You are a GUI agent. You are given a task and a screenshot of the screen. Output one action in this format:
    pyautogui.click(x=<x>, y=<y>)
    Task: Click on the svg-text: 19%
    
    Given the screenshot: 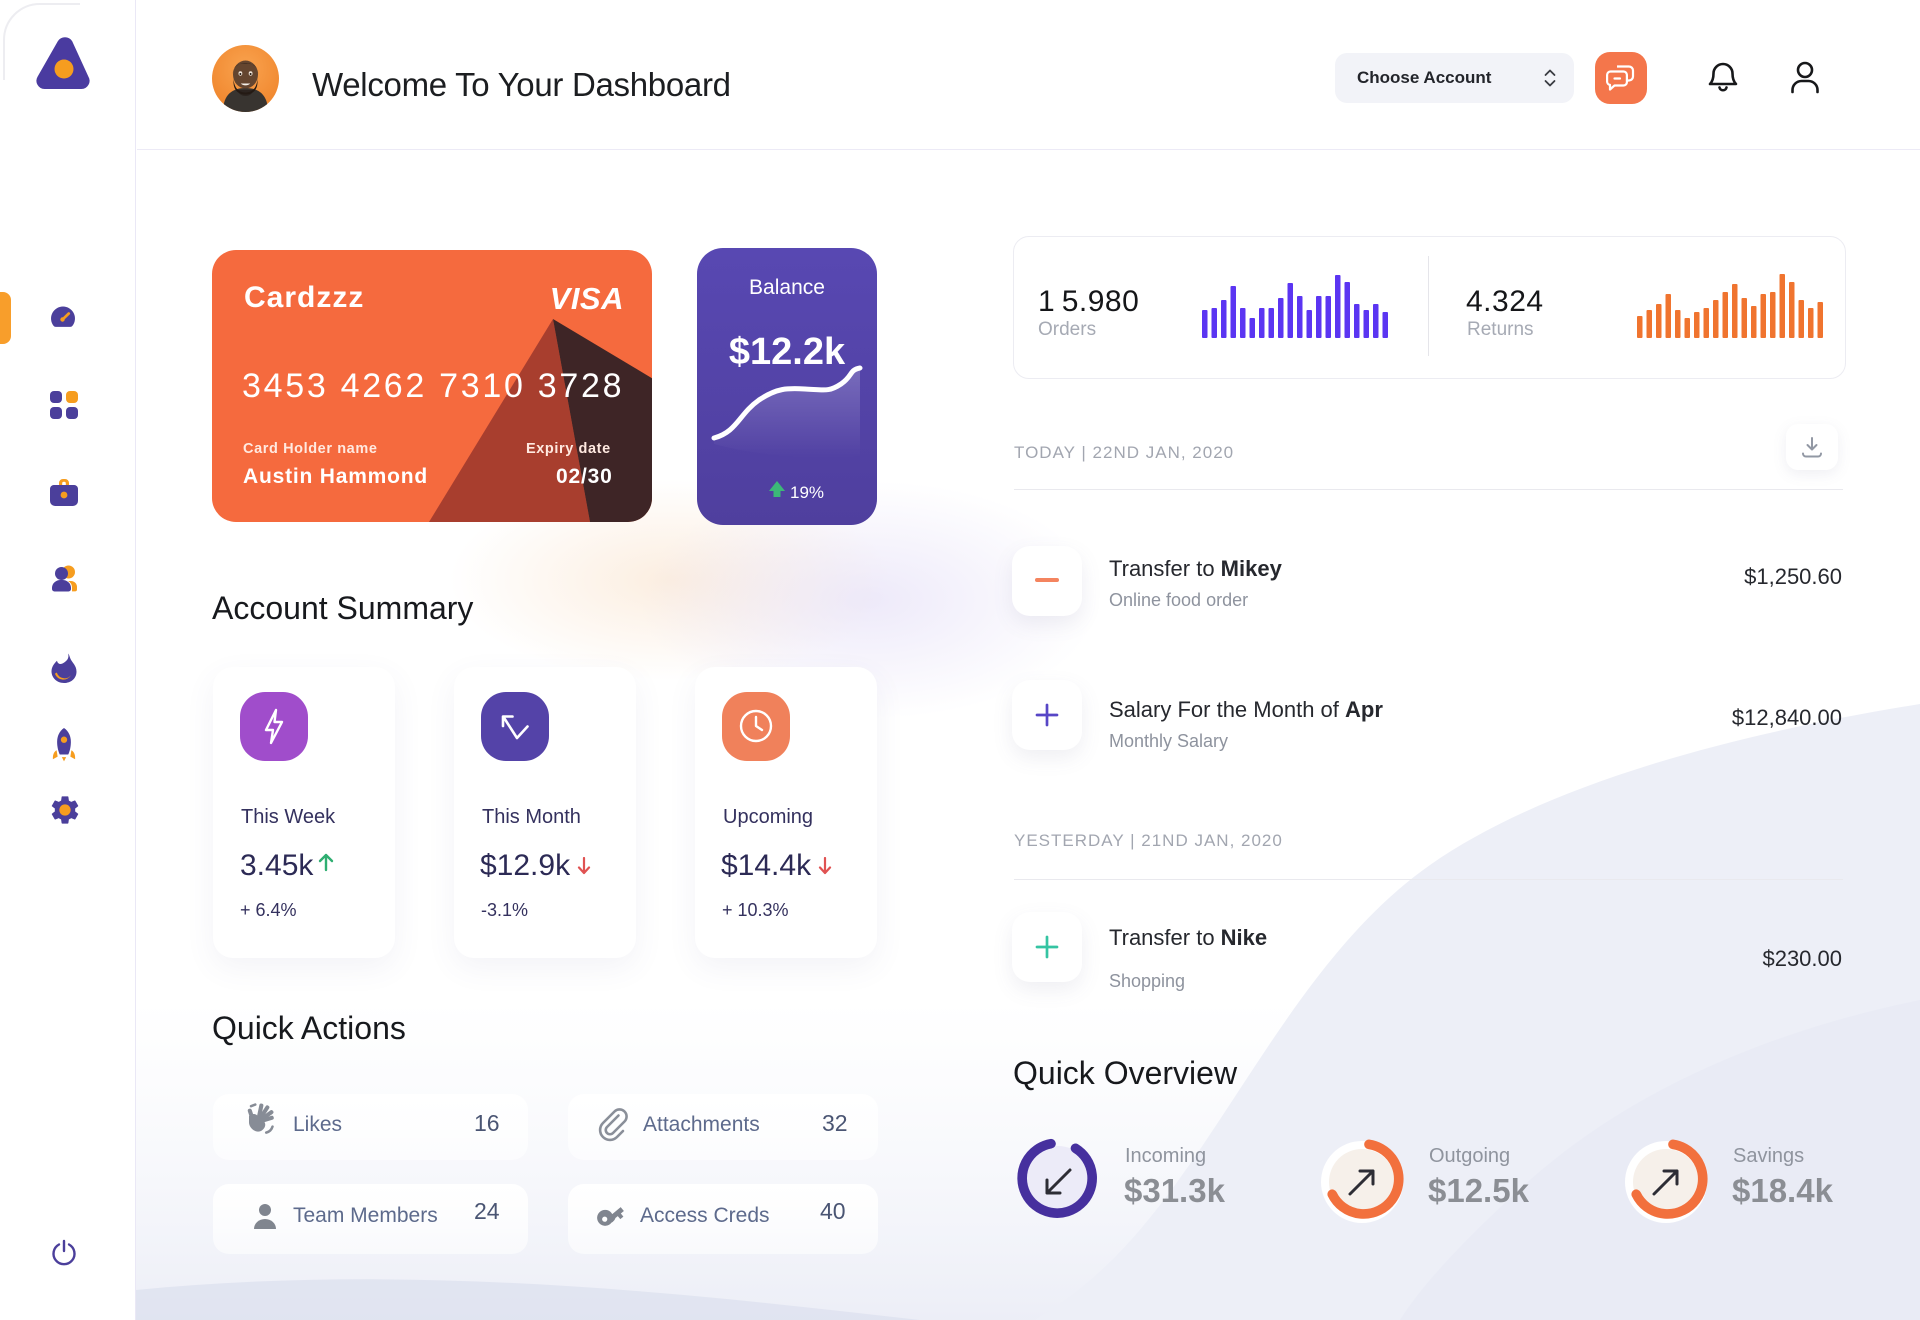 What is the action you would take?
    pyautogui.click(x=807, y=492)
    